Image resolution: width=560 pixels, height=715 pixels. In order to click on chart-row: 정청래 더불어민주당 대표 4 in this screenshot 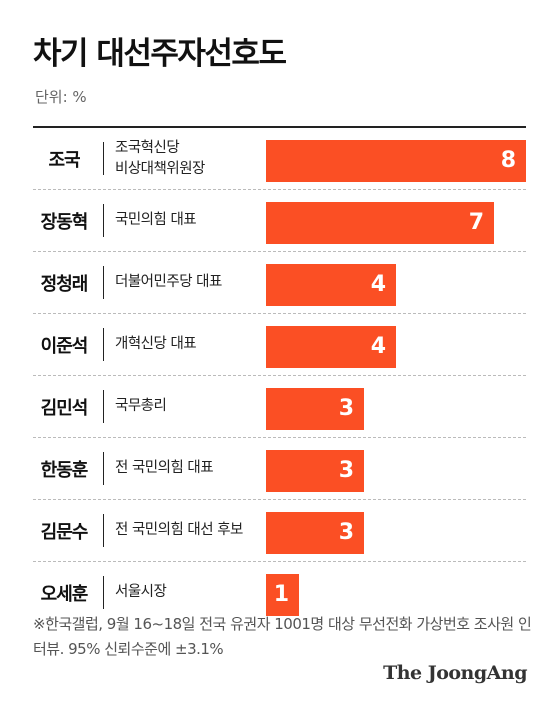, I will do `click(279, 283)`.